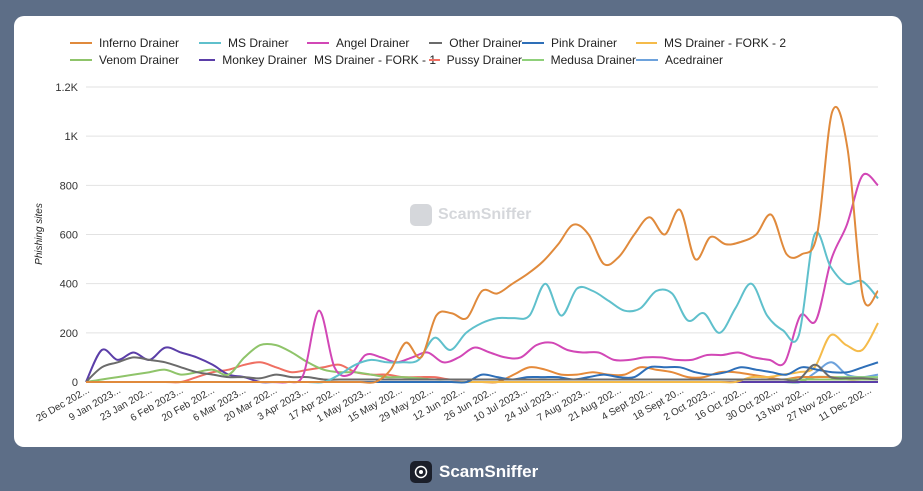  I want to click on legend-label: Inferno Drainer, so click(139, 42).